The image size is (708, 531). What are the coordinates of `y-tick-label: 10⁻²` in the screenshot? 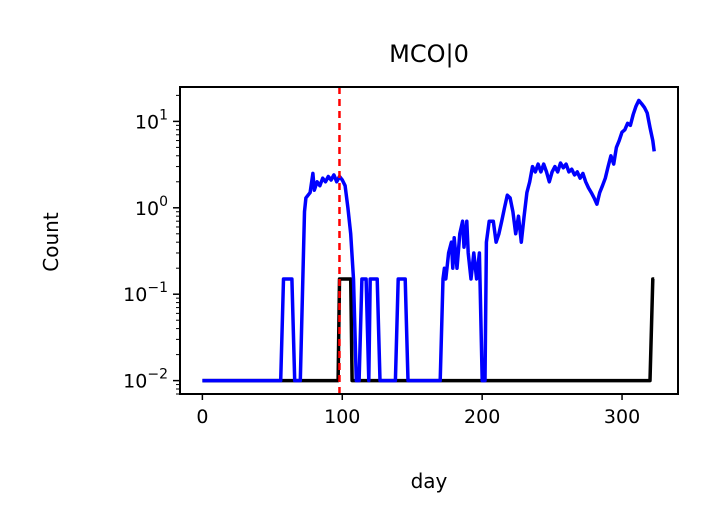 It's located at (145, 380).